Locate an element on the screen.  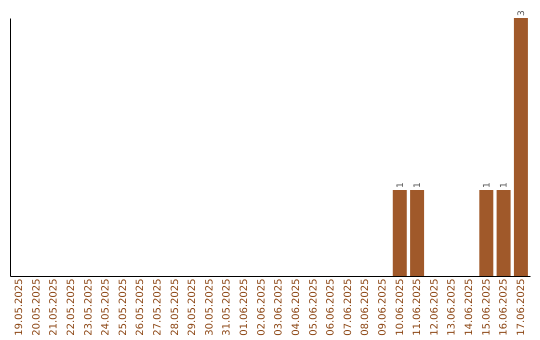
x-tick-label: 24.05.2025 is located at coordinates (106, 307).